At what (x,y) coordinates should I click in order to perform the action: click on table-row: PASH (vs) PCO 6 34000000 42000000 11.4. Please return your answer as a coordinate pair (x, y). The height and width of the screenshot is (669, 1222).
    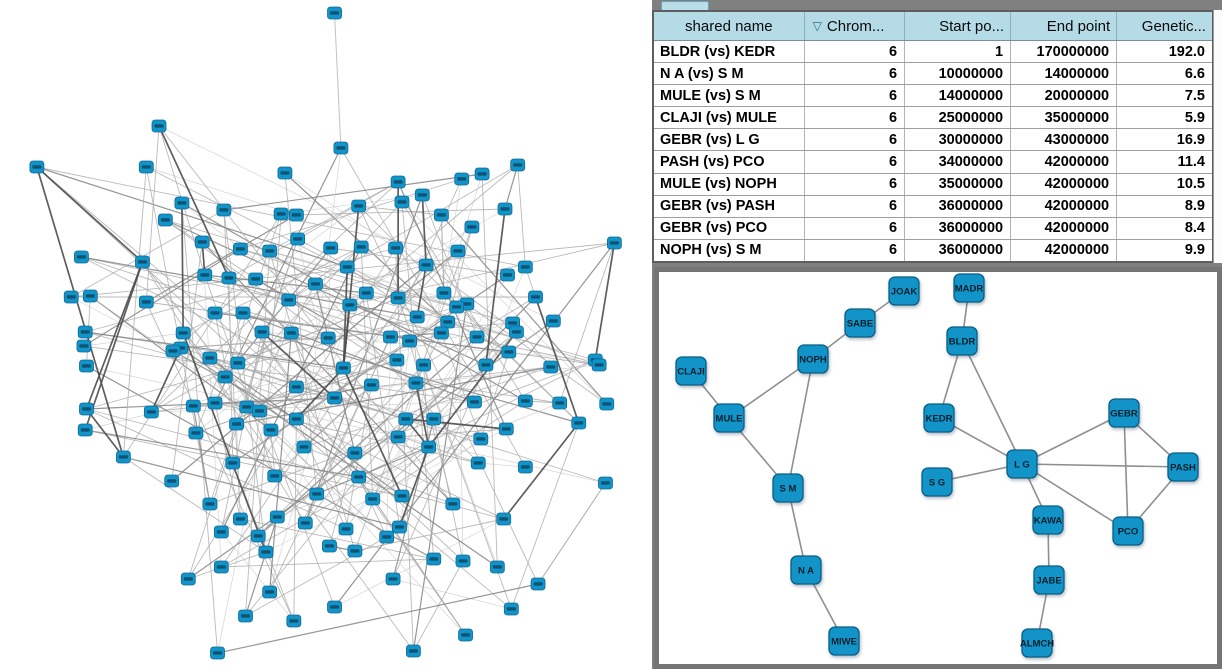
    Looking at the image, I should click on (933, 162).